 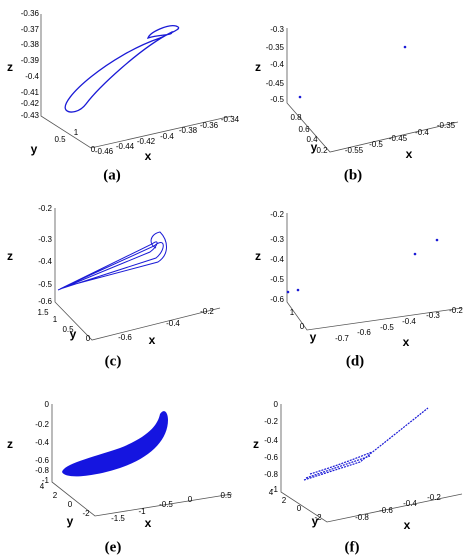 I want to click on z-tick-label: -0.41, so click(x=30, y=92).